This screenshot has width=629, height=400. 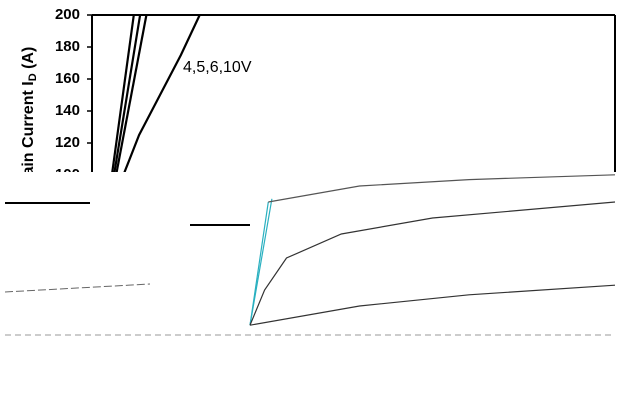 I want to click on y-label-main: Drain Current I, so click(x=28, y=137).